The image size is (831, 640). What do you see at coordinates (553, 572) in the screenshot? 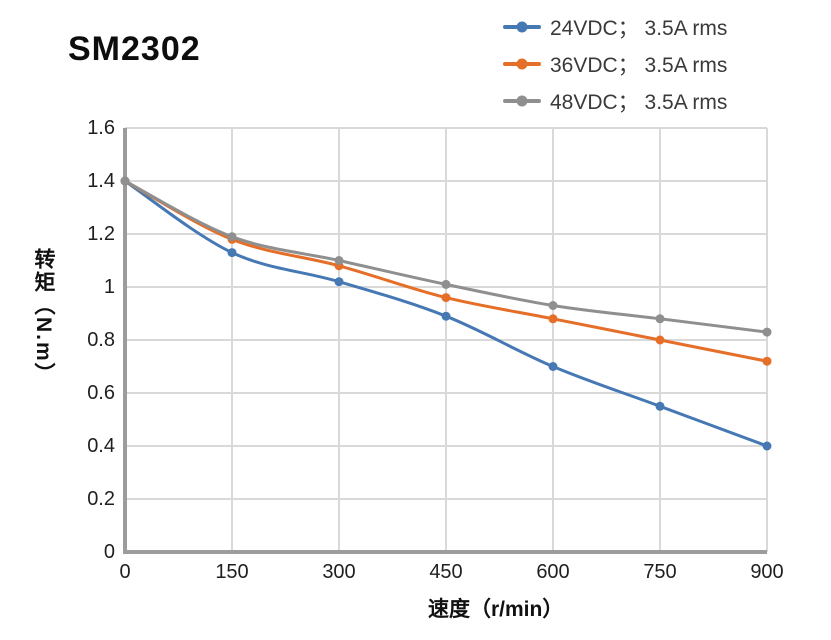
I see `x-tick-label: 600` at bounding box center [553, 572].